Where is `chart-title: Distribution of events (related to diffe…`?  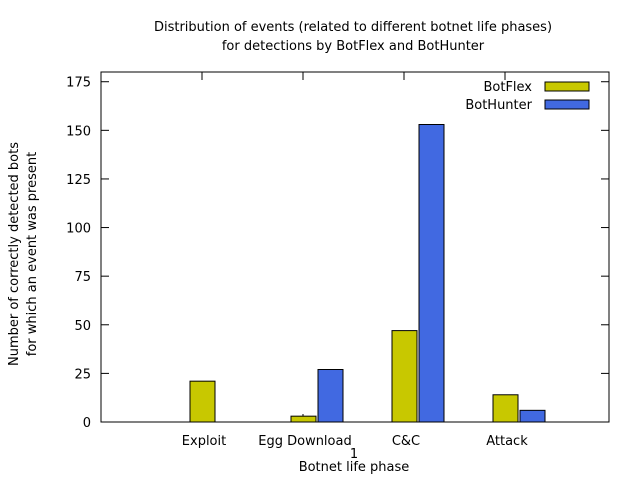
chart-title: Distribution of events (related to diffe… is located at coordinates (353, 37).